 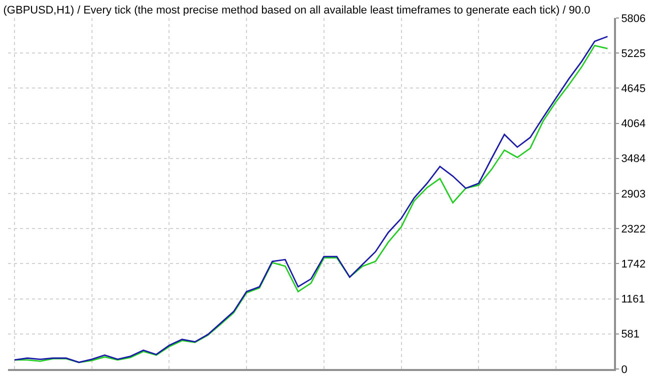 What do you see at coordinates (633, 124) in the screenshot?
I see `y-tick-label: 4064` at bounding box center [633, 124].